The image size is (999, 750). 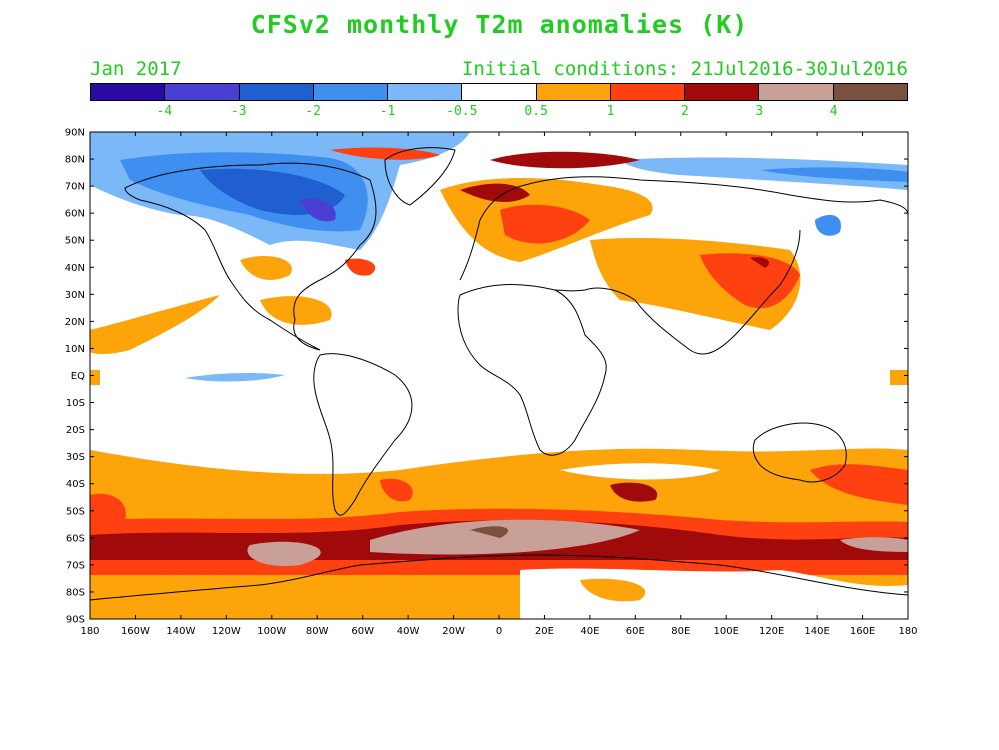 What do you see at coordinates (862, 631) in the screenshot?
I see `longitude-tick-label: 160E` at bounding box center [862, 631].